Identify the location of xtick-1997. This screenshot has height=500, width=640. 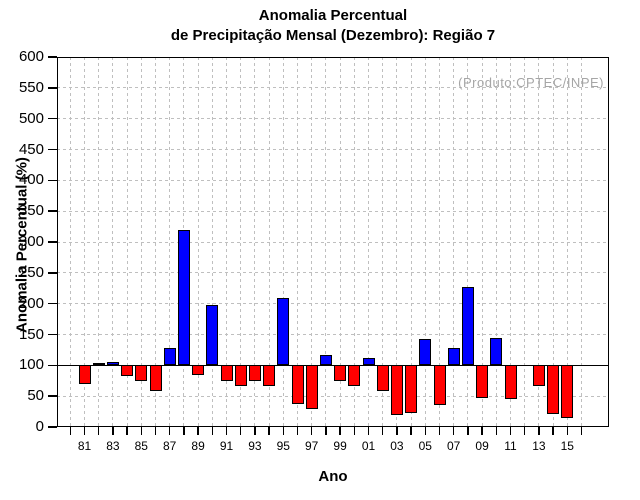
(311, 431).